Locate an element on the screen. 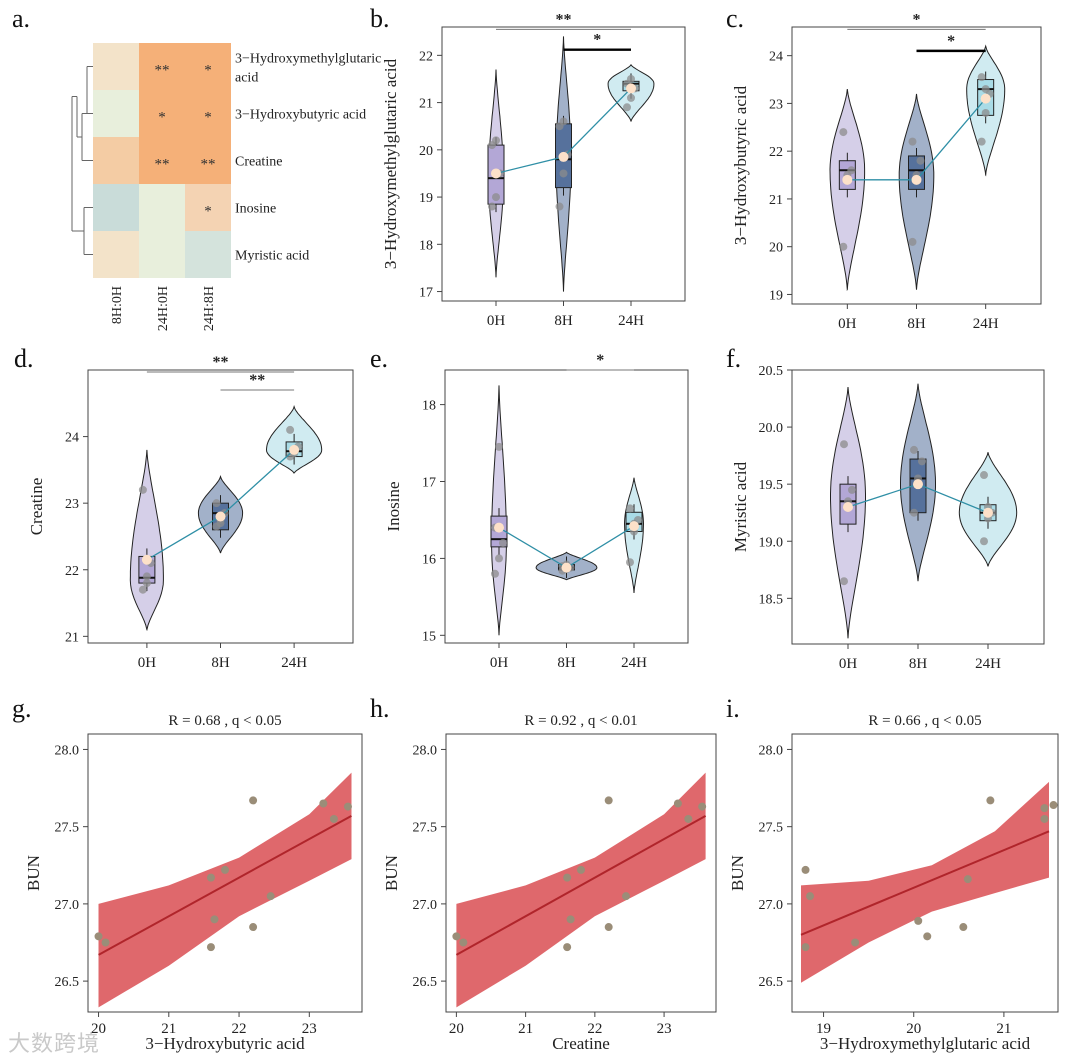 The image size is (1080, 1059). y-tick-label: 23 is located at coordinates (776, 104).